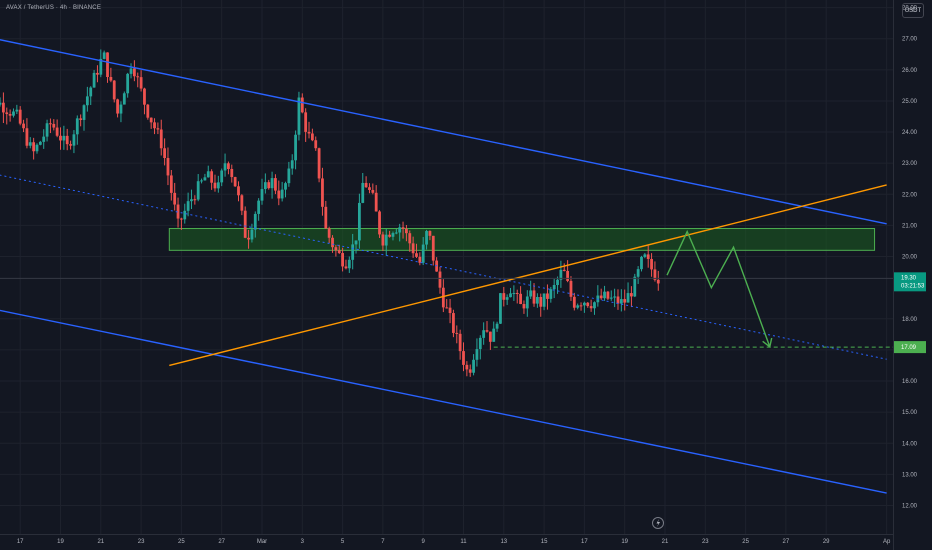  I want to click on price-tick-label: 16.00, so click(910, 382).